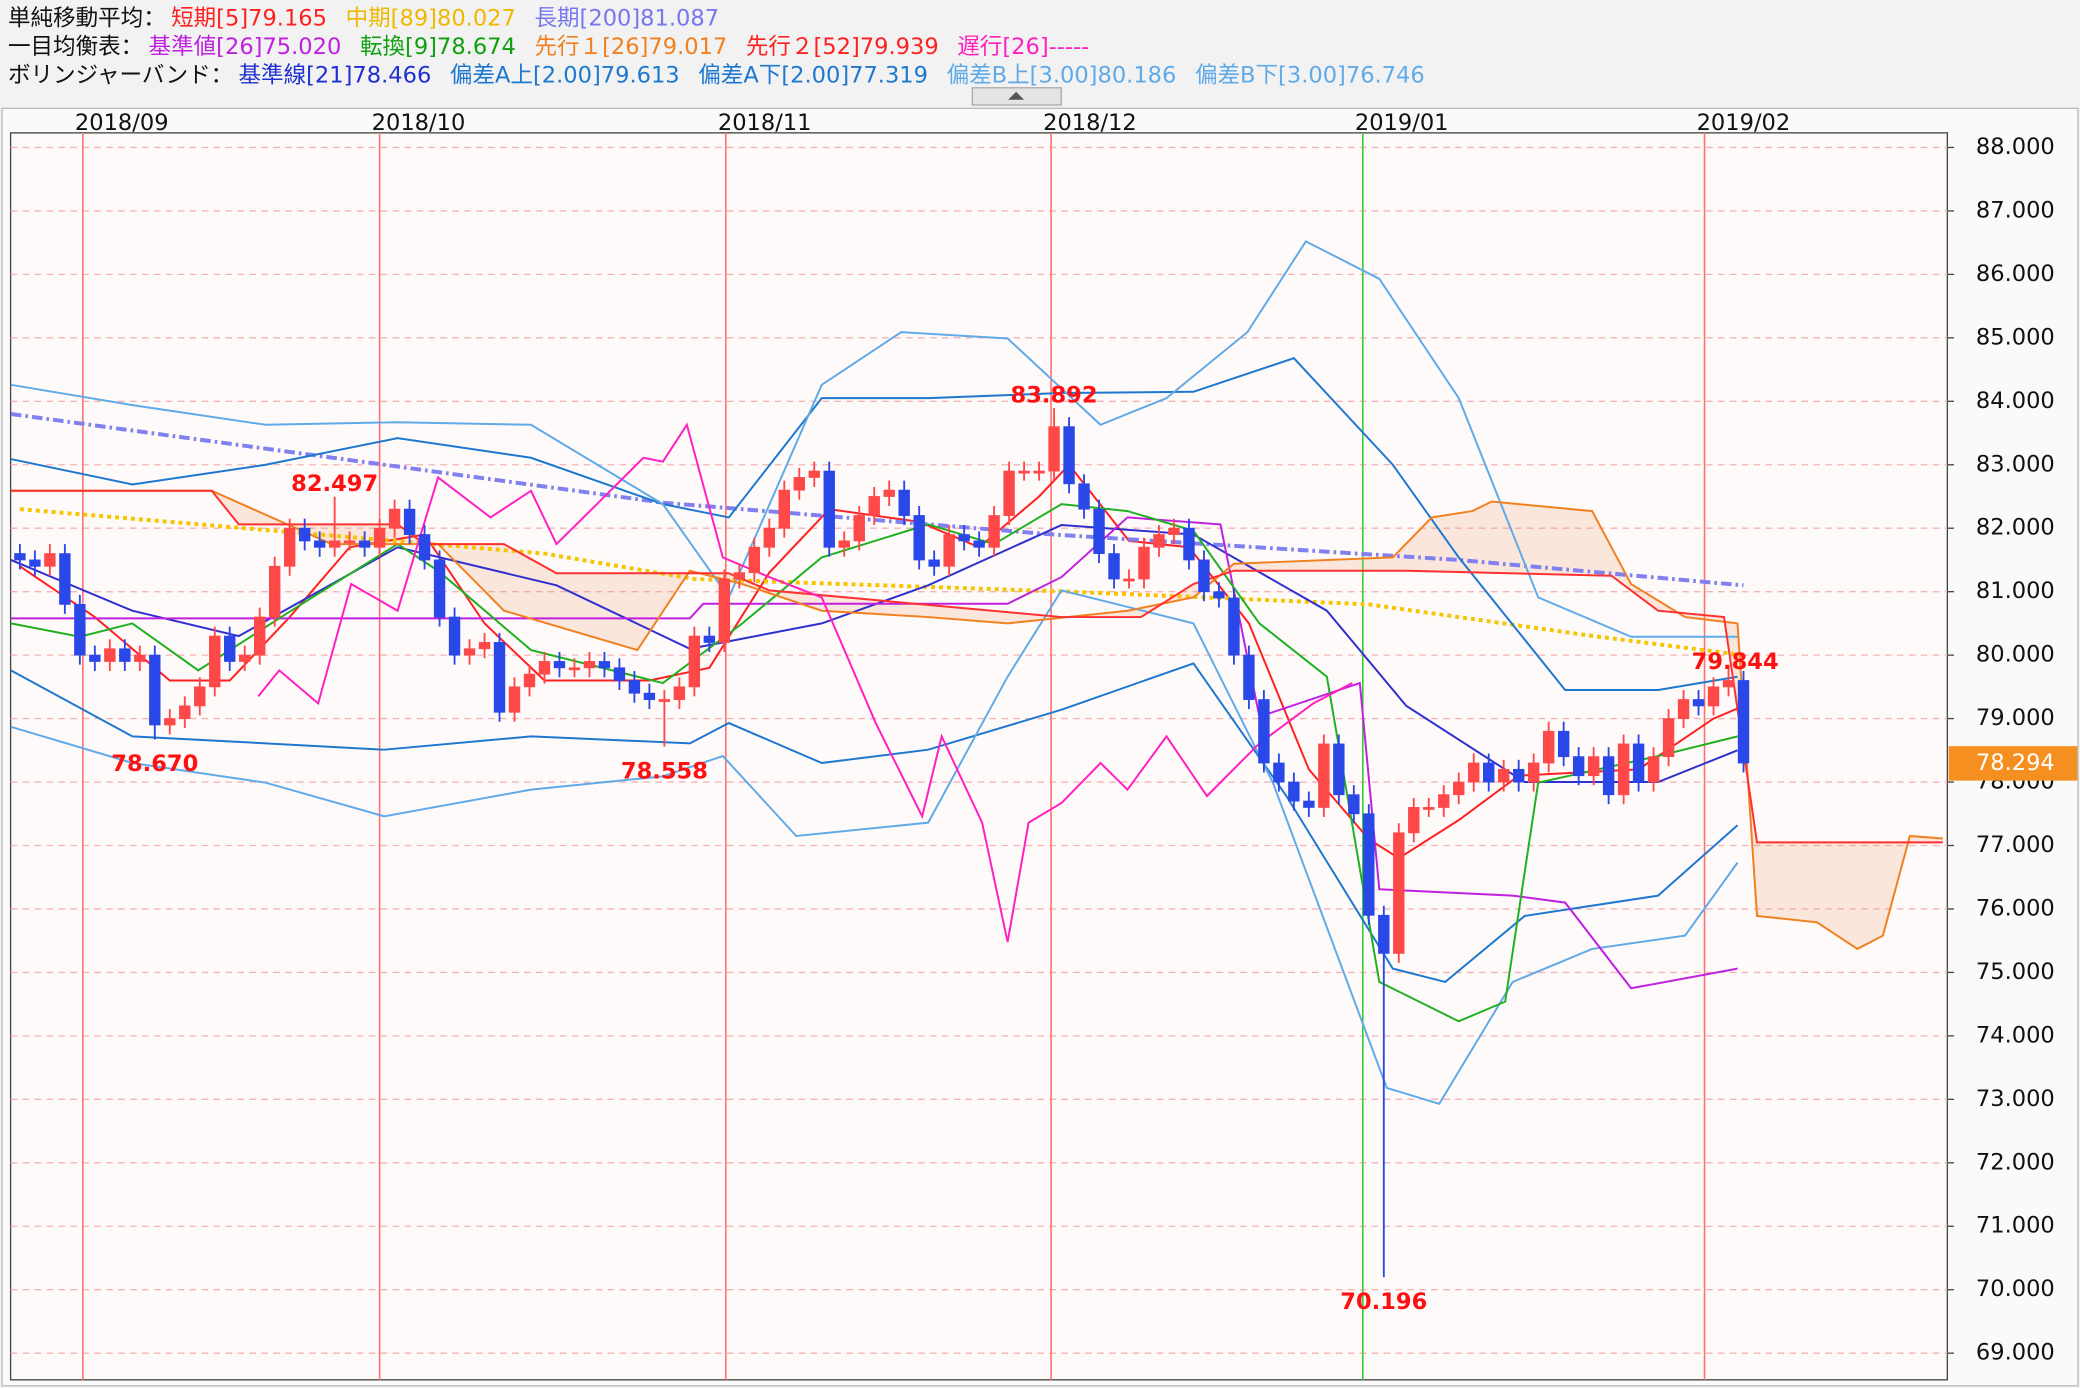  What do you see at coordinates (765, 123) in the screenshot?
I see `x-tick-label: 2018/11` at bounding box center [765, 123].